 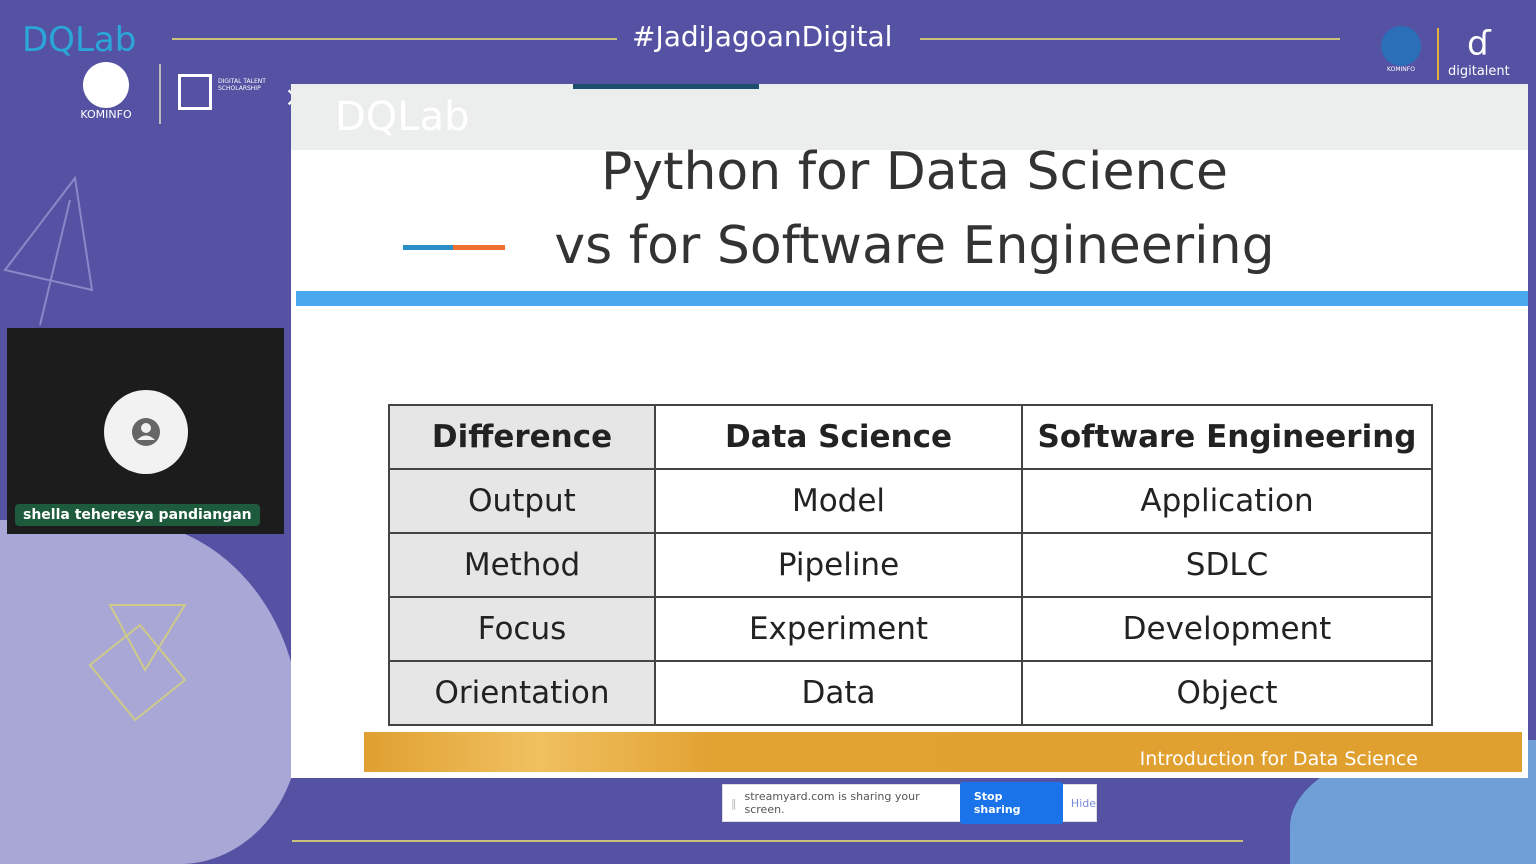 What do you see at coordinates (1011, 803) in the screenshot?
I see `stop-sharing-button: Stop sharing` at bounding box center [1011, 803].